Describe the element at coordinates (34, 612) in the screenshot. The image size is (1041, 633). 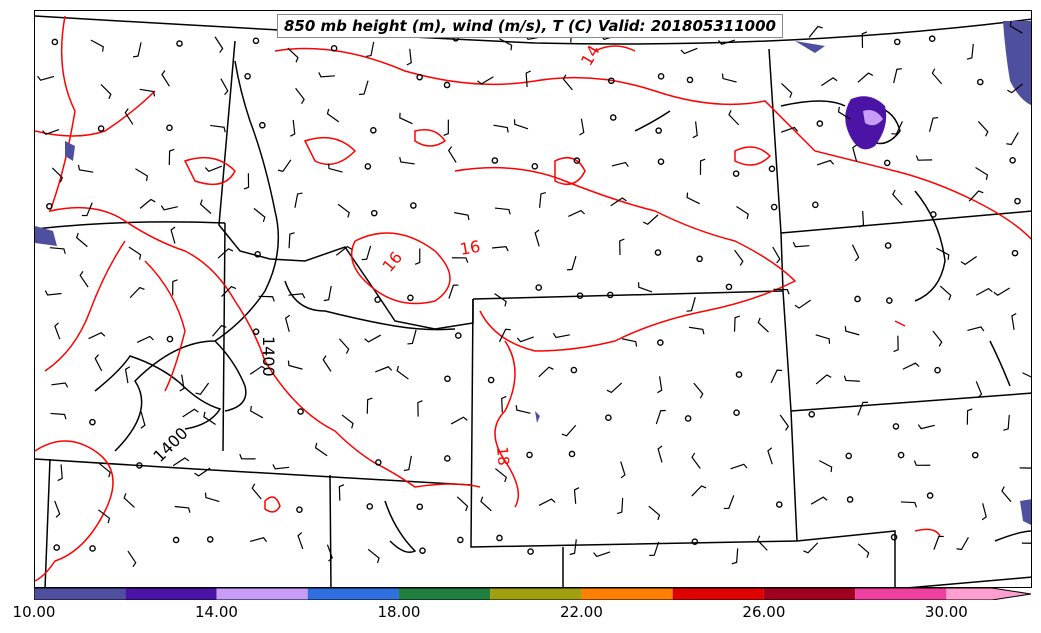
I see `colorbar-tick-label: 10.00` at that location.